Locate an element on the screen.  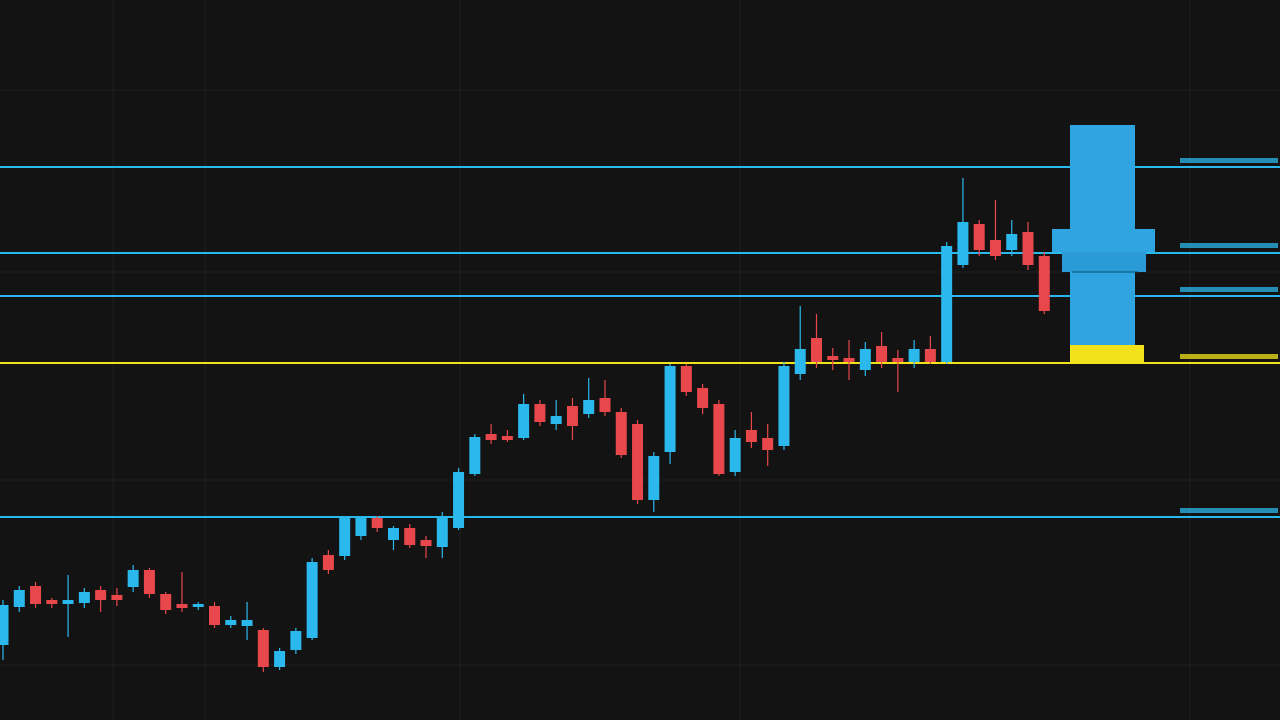
level-tags is located at coordinates (1229, 335).